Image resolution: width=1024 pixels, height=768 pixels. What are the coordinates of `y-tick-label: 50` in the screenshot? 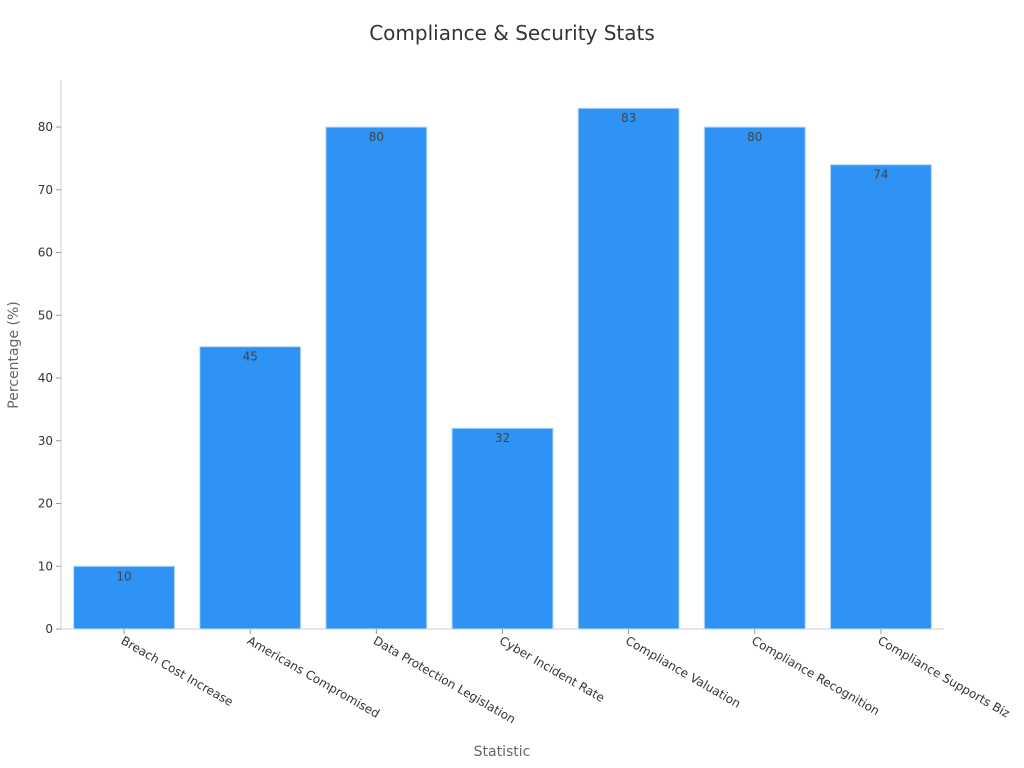 It's located at (45, 315).